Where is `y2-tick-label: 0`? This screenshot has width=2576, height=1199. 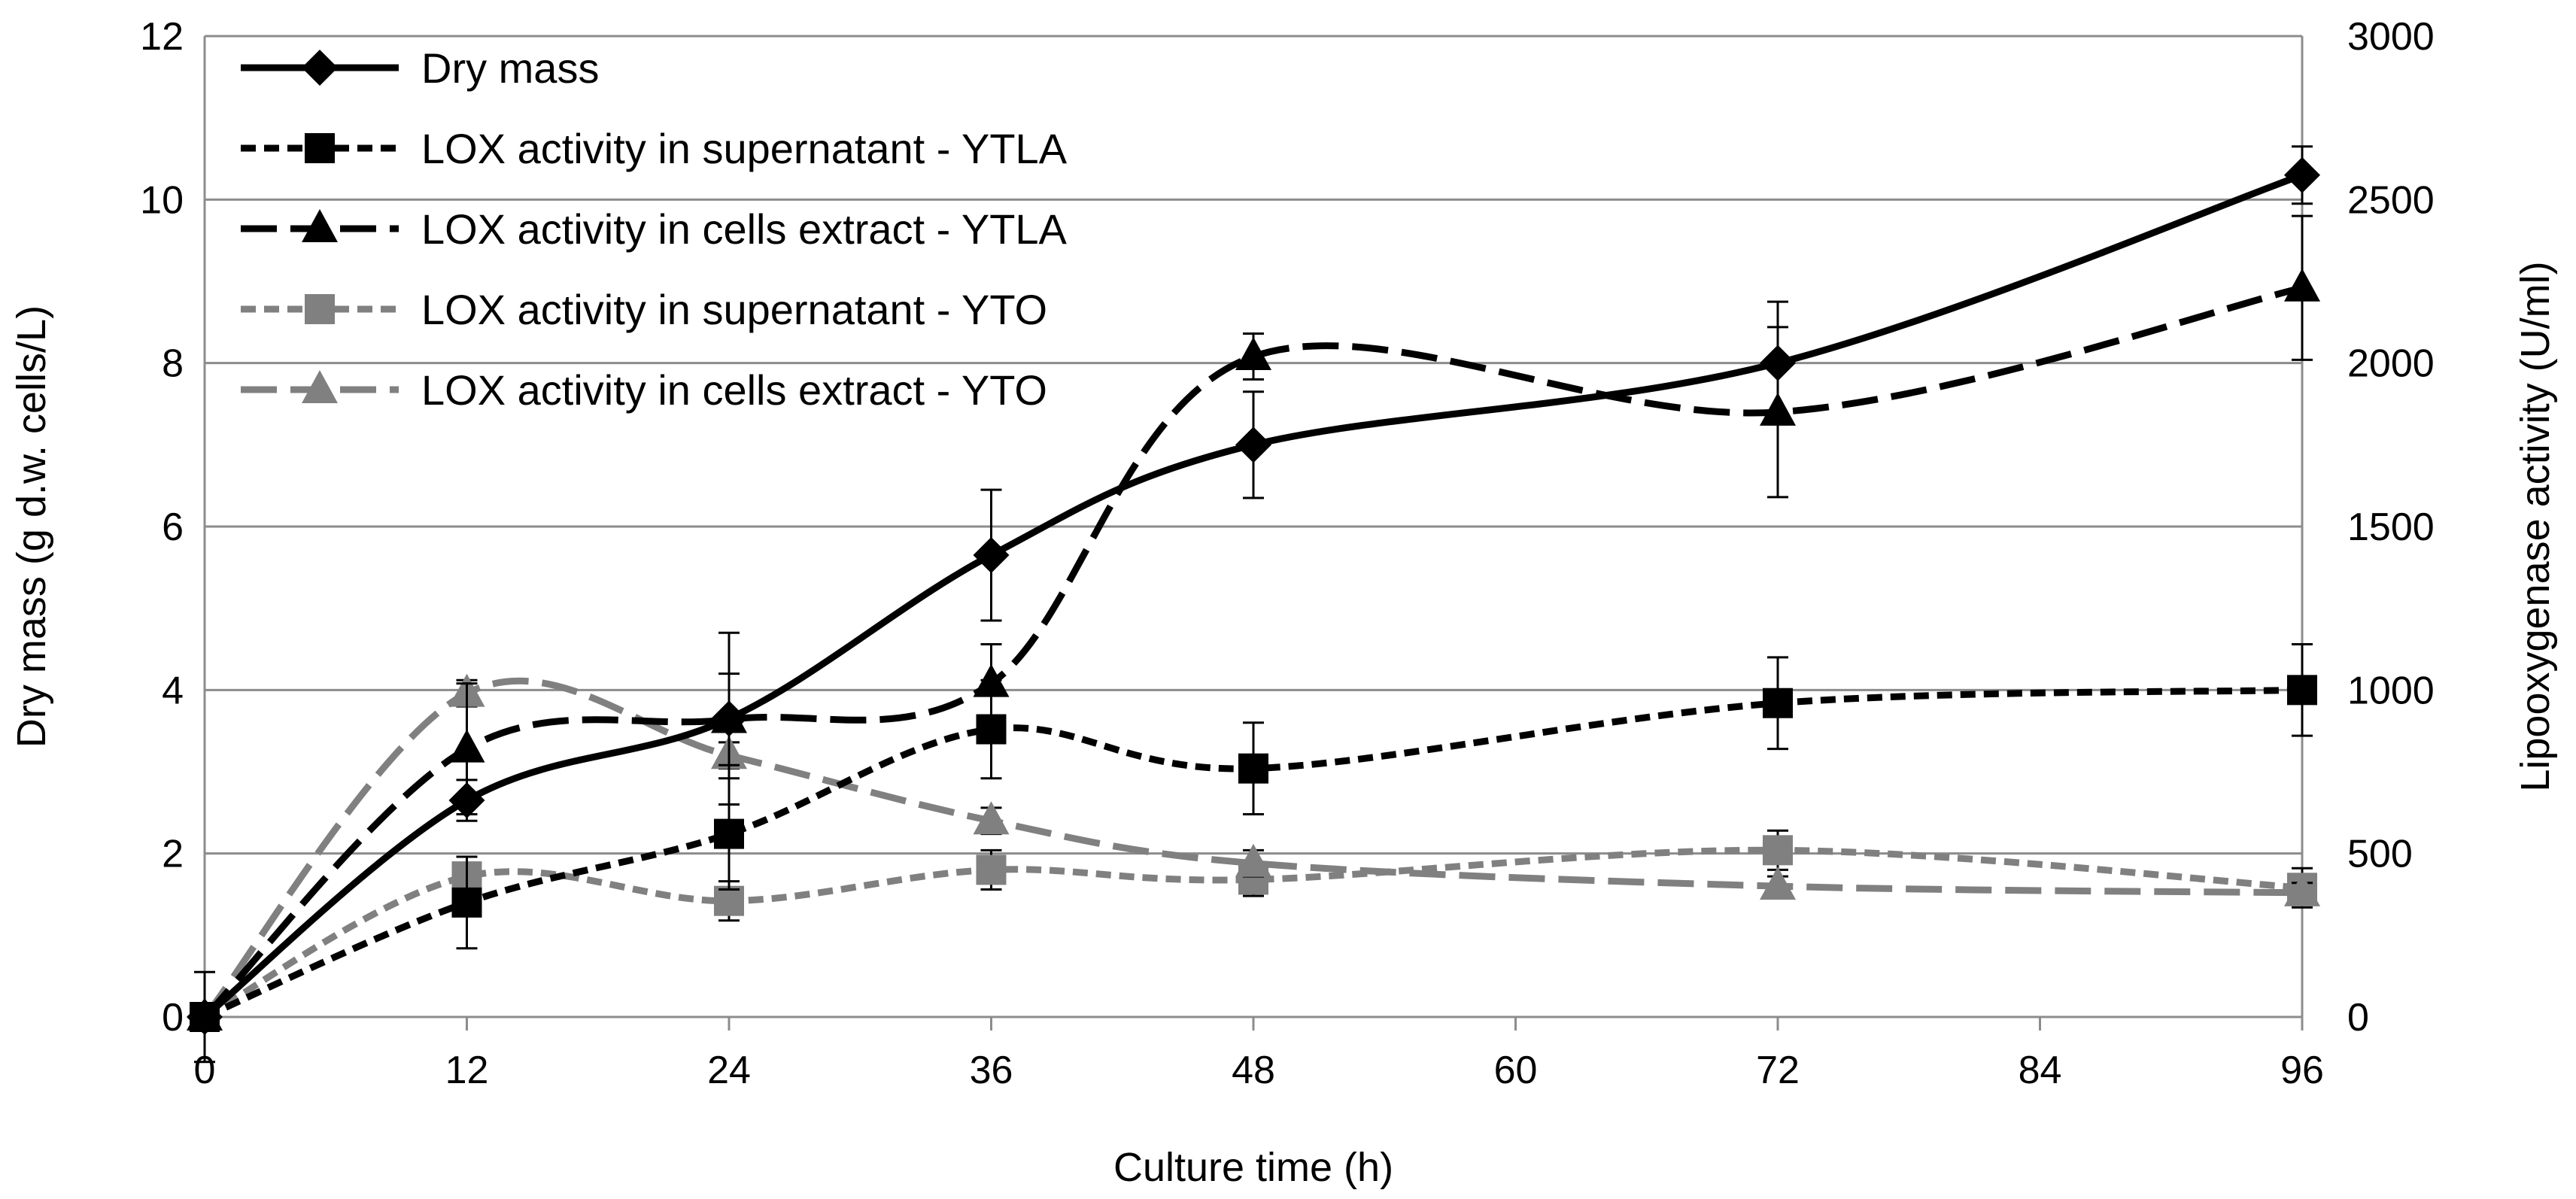 y2-tick-label: 0 is located at coordinates (2358, 1018).